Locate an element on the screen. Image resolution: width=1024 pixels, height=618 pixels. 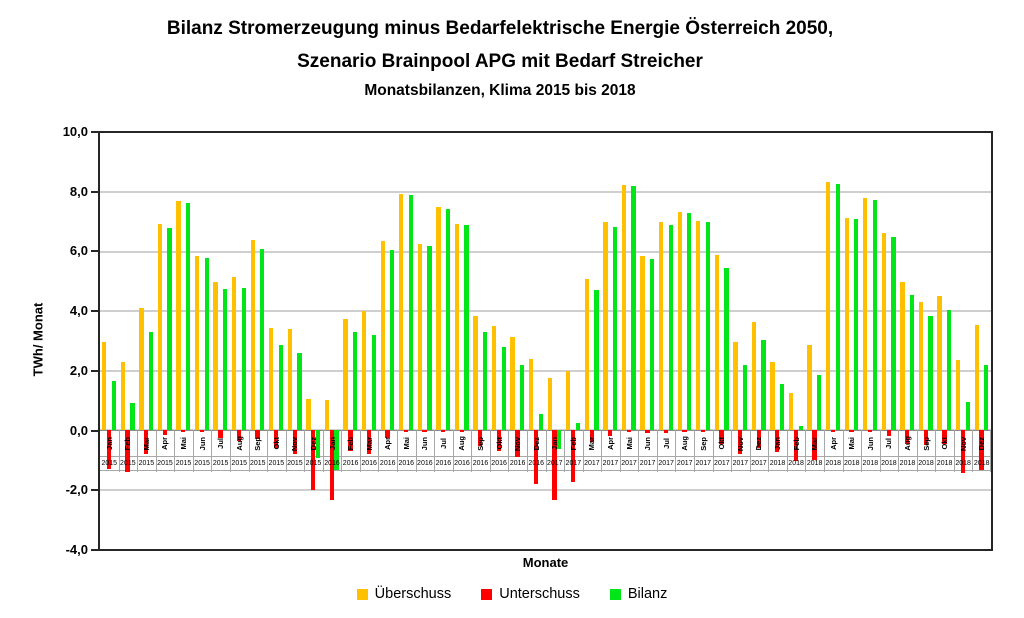
chart-title-line3: Monatsbilanzen, Klima 2015 bis 2018 is located at coordinates (500, 90).